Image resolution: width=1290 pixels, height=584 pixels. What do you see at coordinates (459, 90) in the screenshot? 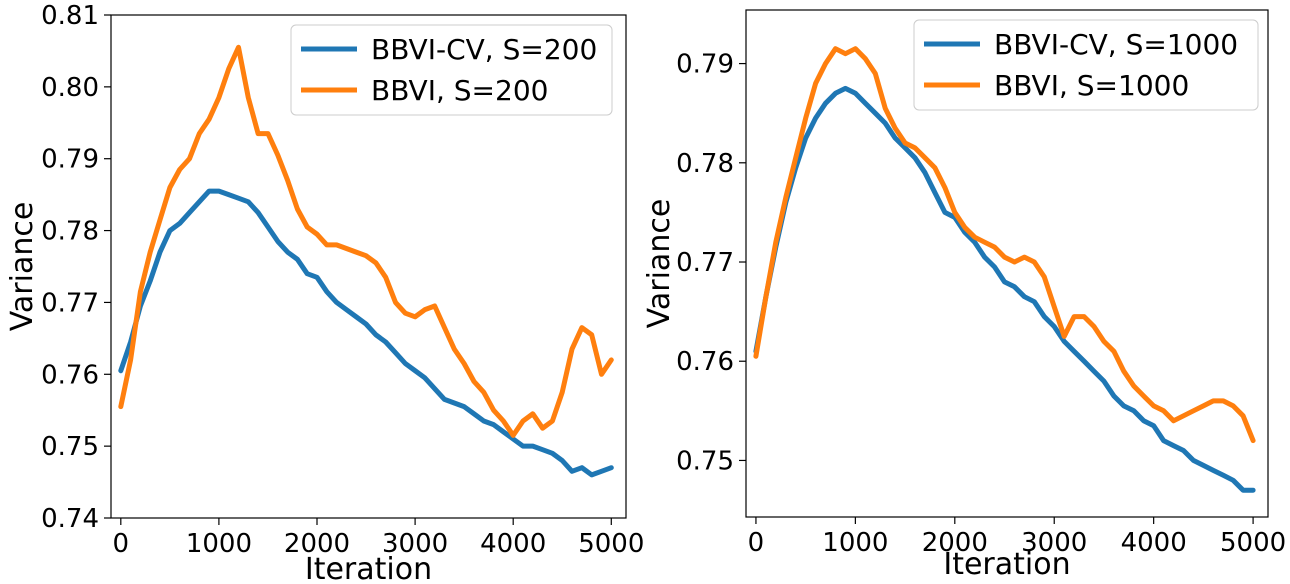
I see `legend-label: BBVI, S=200` at bounding box center [459, 90].